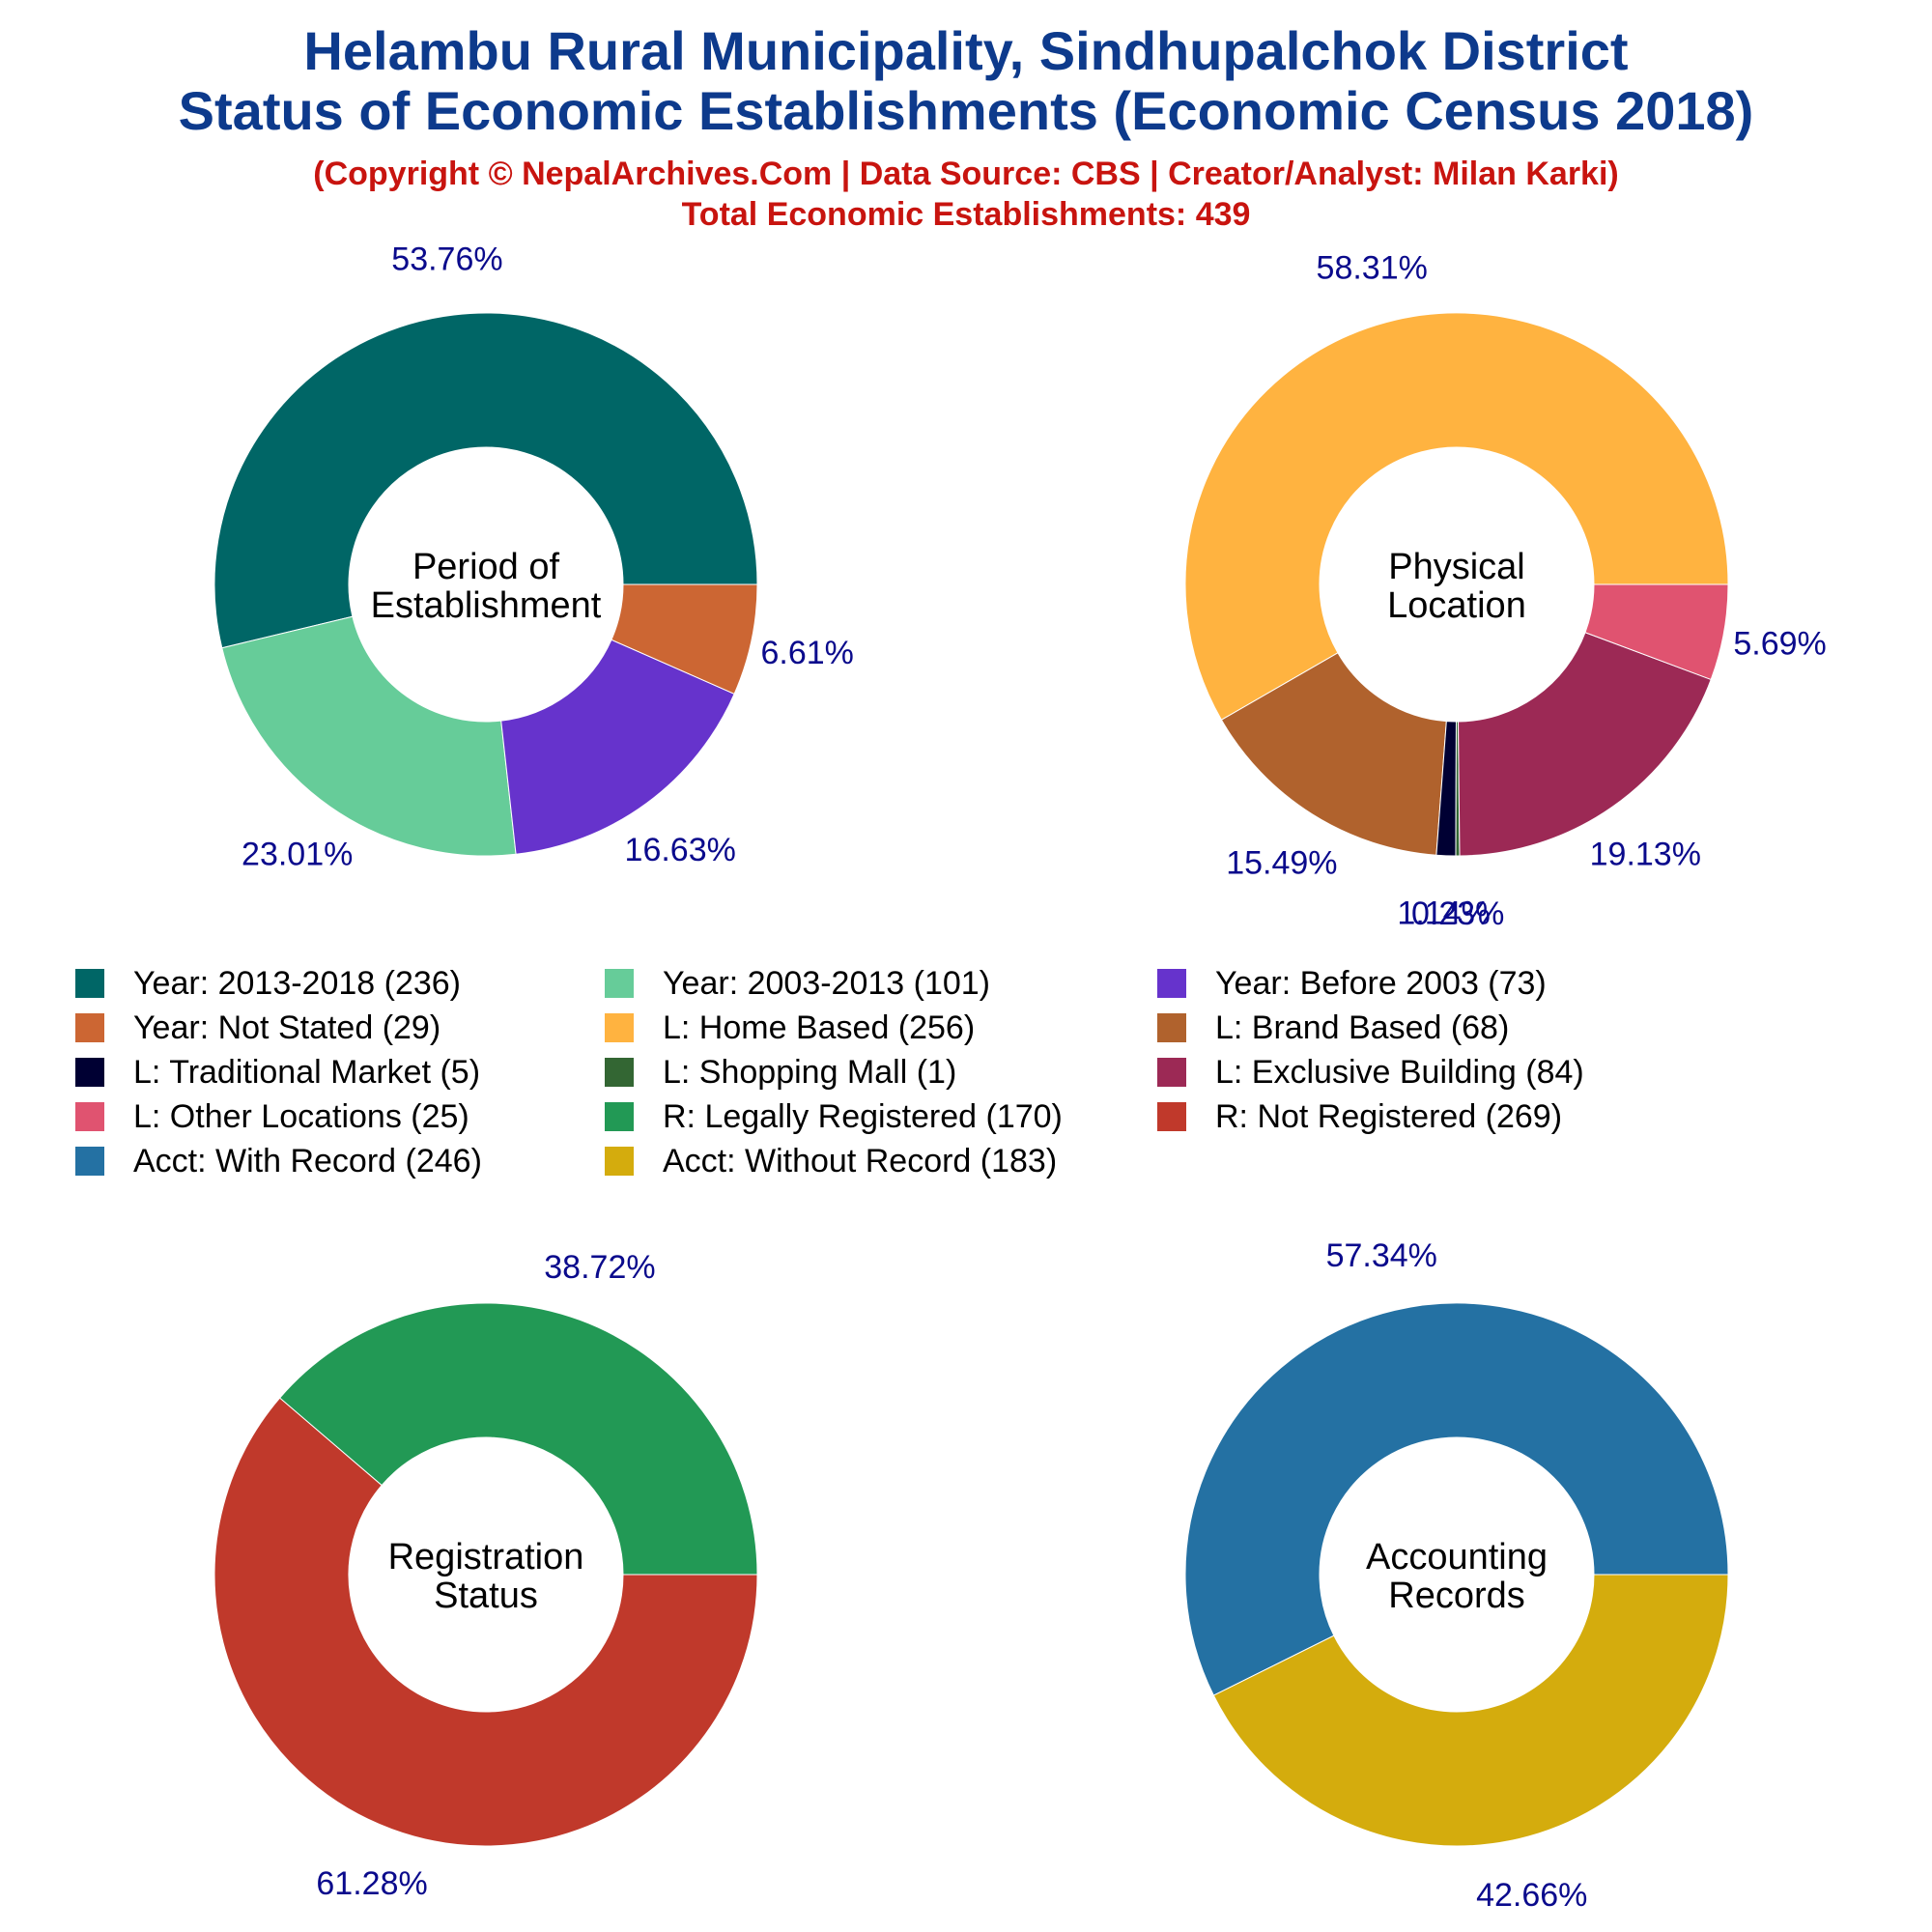 Image resolution: width=1932 pixels, height=1932 pixels. I want to click on legend-label: Year: Before 2003 (73), so click(1381, 983).